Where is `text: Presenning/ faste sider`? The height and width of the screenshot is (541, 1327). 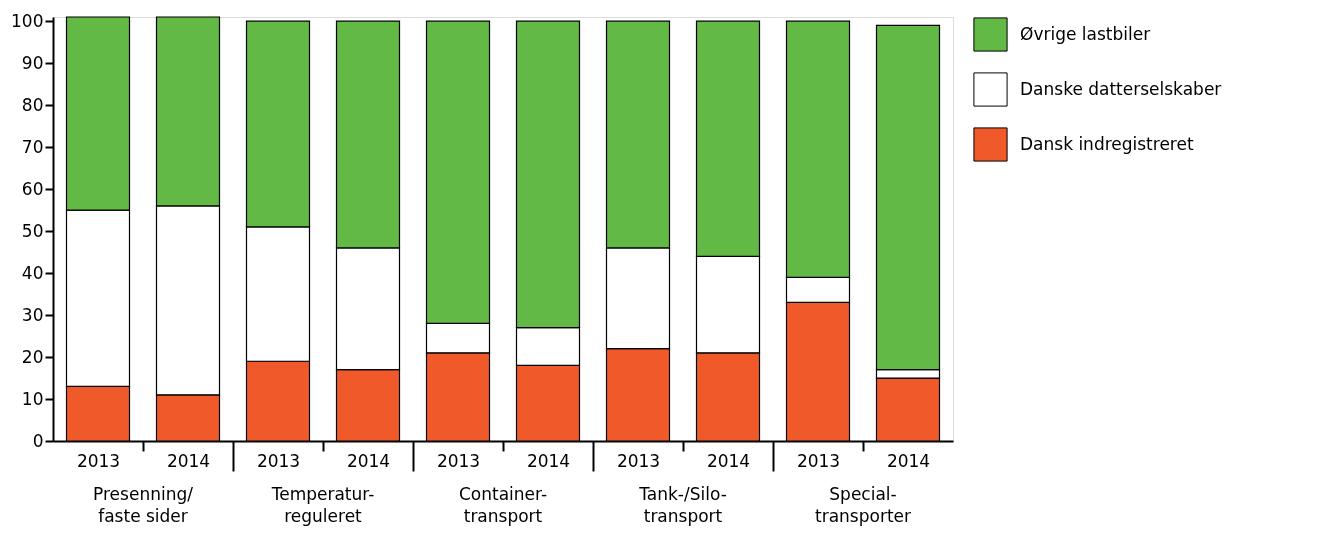
text: Presenning/ faste sider is located at coordinates (143, 505).